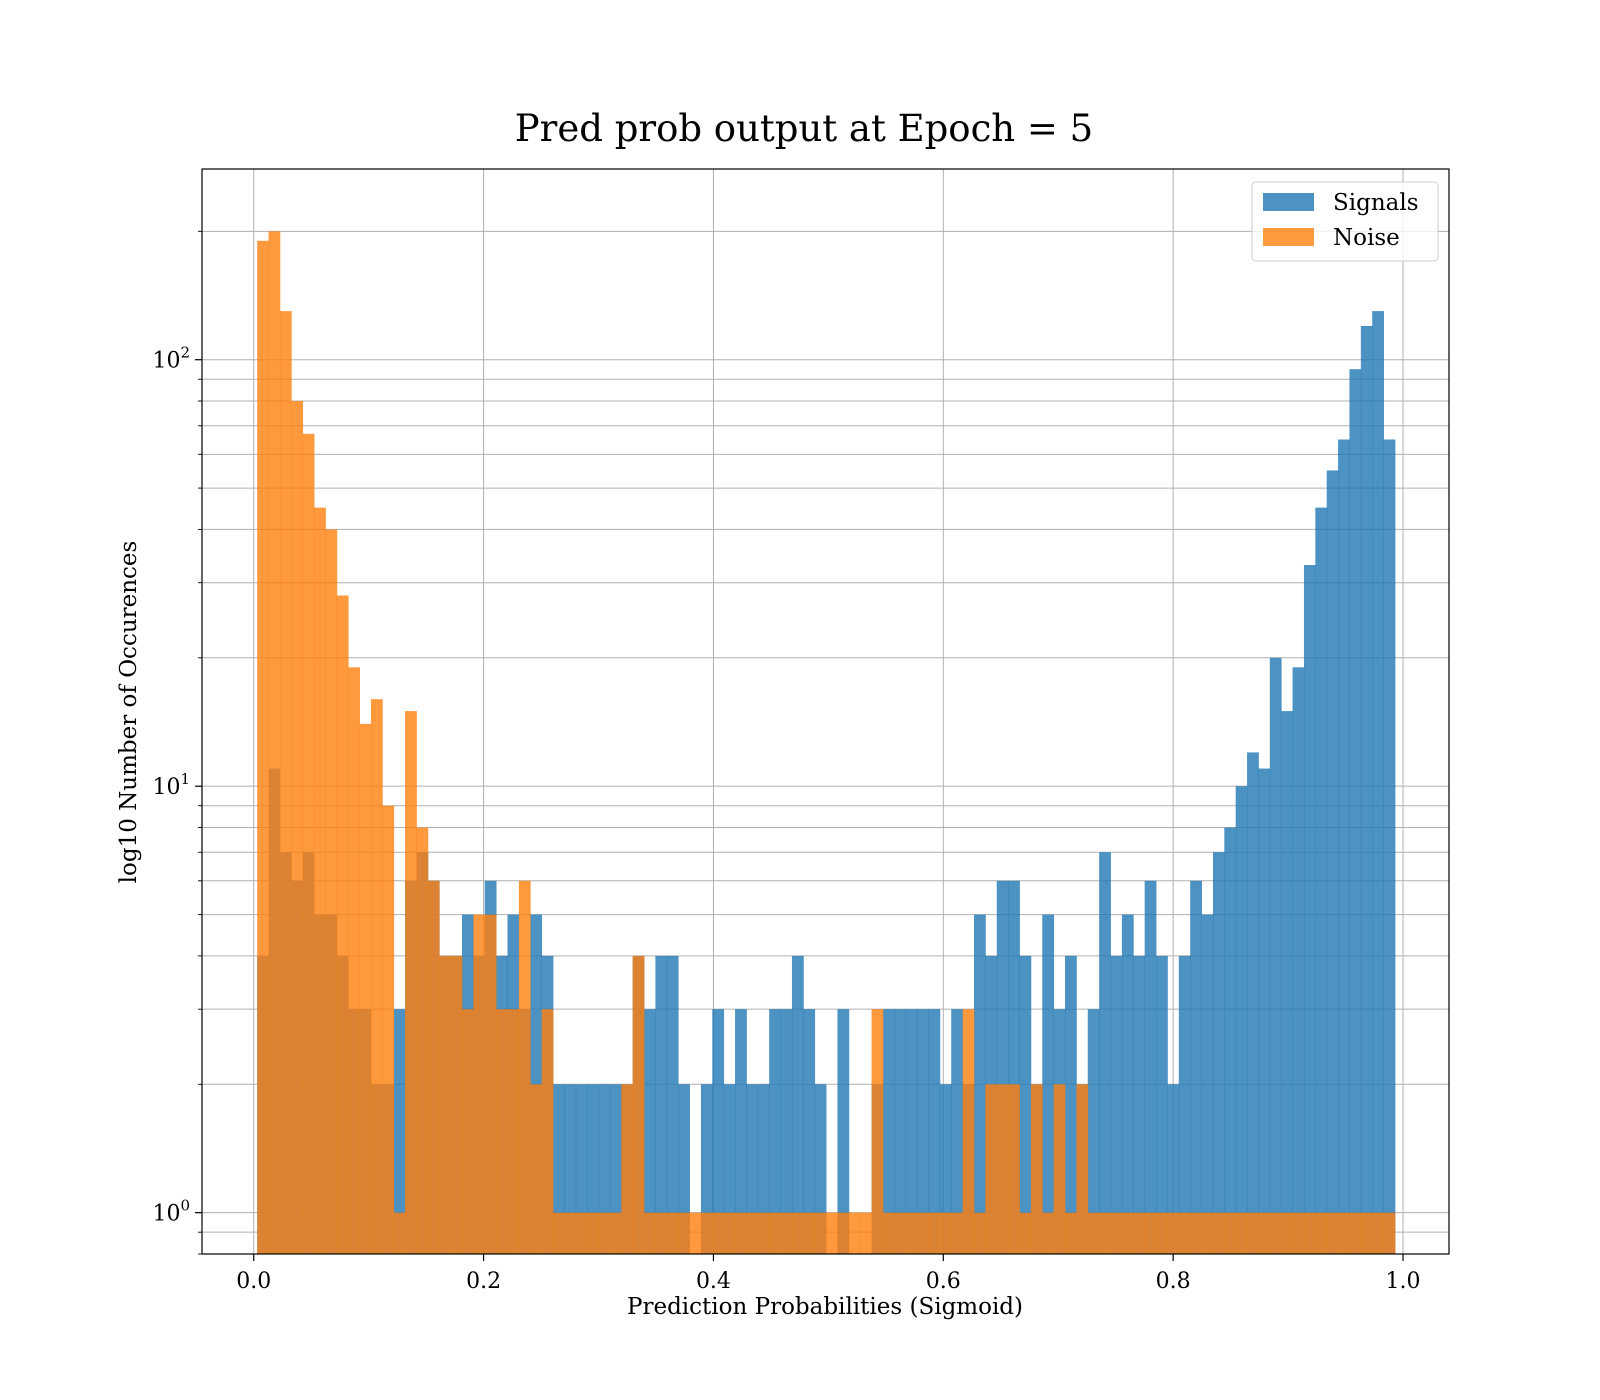 The width and height of the screenshot is (1600, 1400). What do you see at coordinates (713, 1281) in the screenshot?
I see `x-tick-label: 0.4` at bounding box center [713, 1281].